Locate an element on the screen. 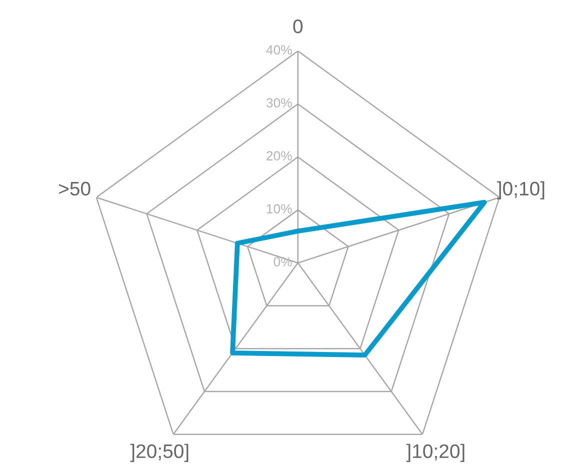 The image size is (579, 475). y-tick-label: 30% is located at coordinates (279, 103).